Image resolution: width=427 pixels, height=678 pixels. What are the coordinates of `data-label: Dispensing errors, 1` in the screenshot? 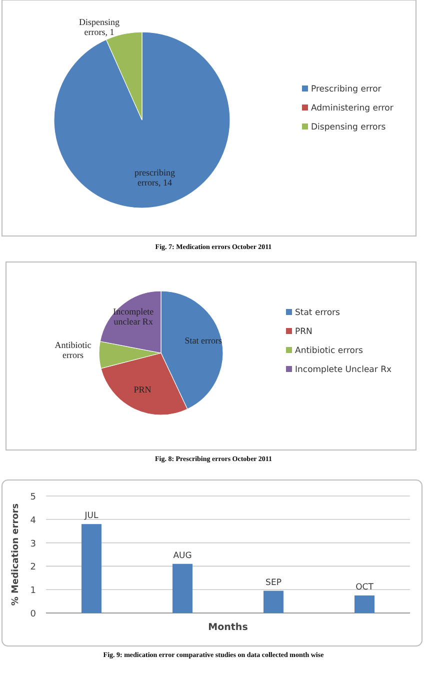 It's located at (99, 26).